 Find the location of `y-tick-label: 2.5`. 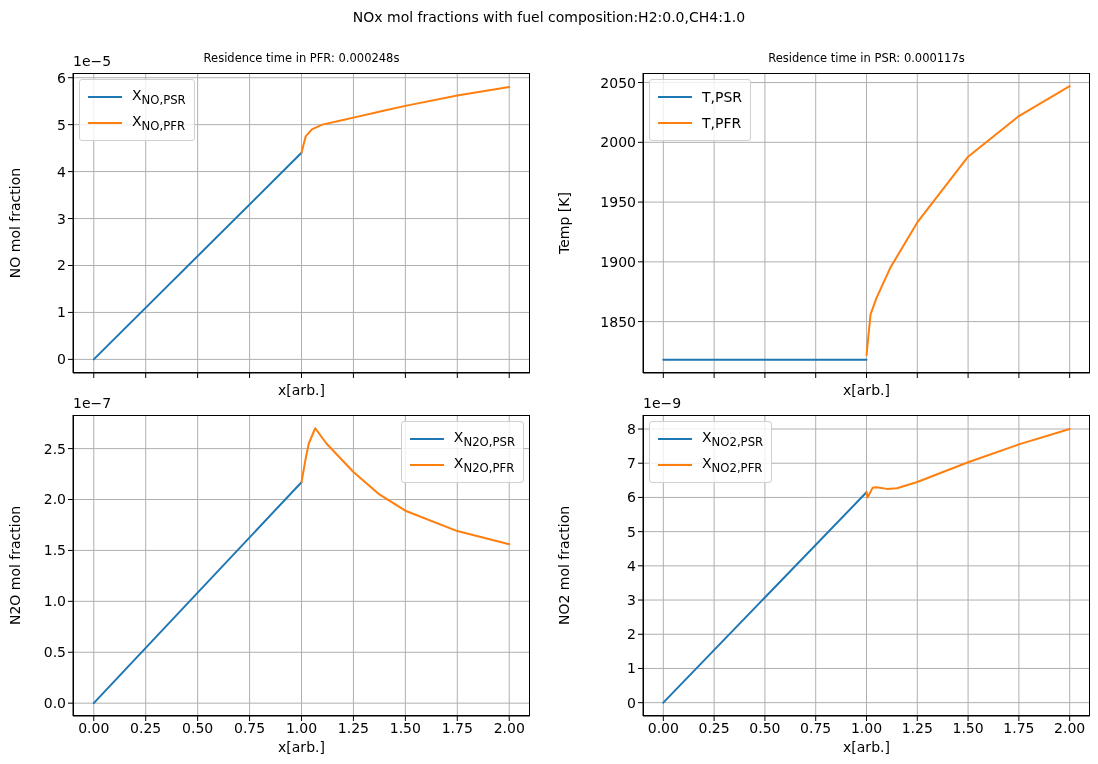

y-tick-label: 2.5 is located at coordinates (54, 448).